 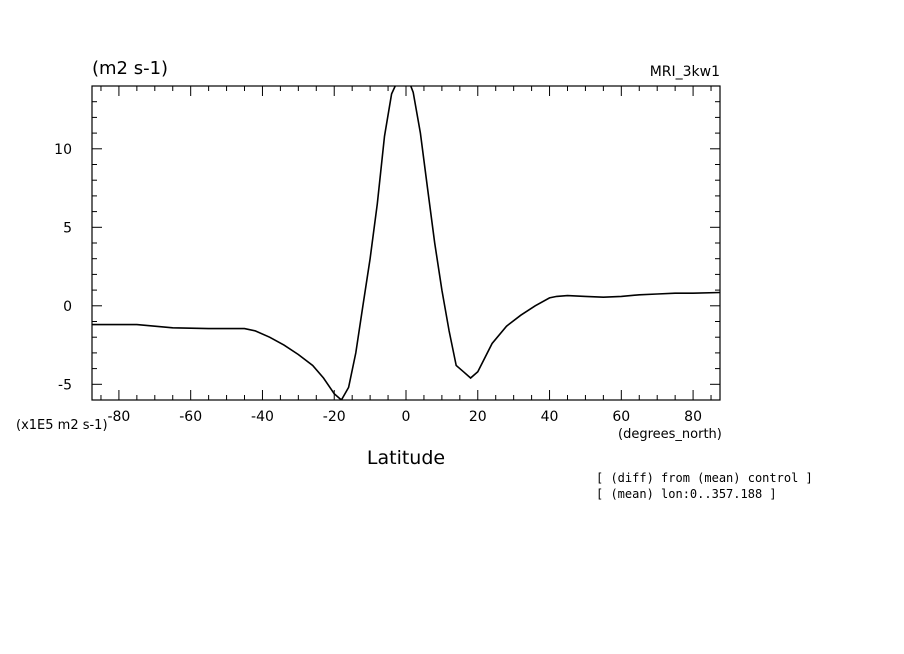 What do you see at coordinates (478, 417) in the screenshot?
I see `x-tick-label: 20` at bounding box center [478, 417].